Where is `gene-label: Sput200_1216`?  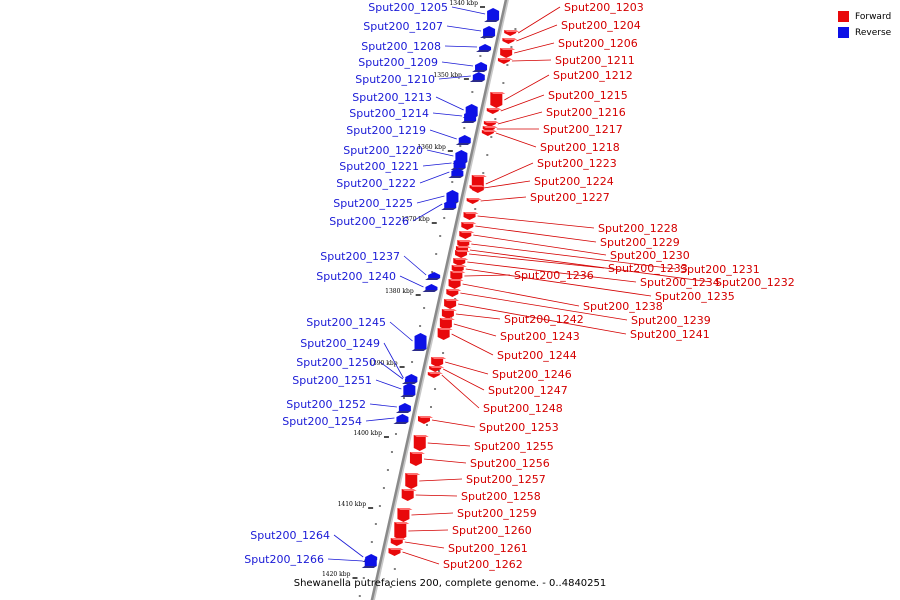
gene-label: Sput200_1216 is located at coordinates (586, 112).